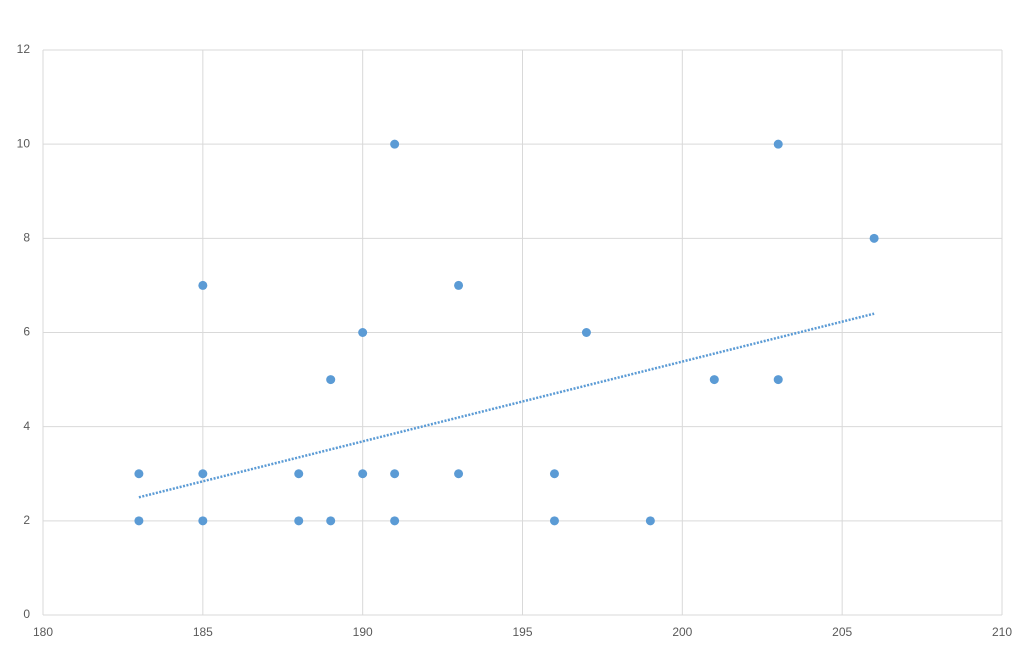 The width and height of the screenshot is (1024, 646). I want to click on y-tick-label: 8, so click(26, 238).